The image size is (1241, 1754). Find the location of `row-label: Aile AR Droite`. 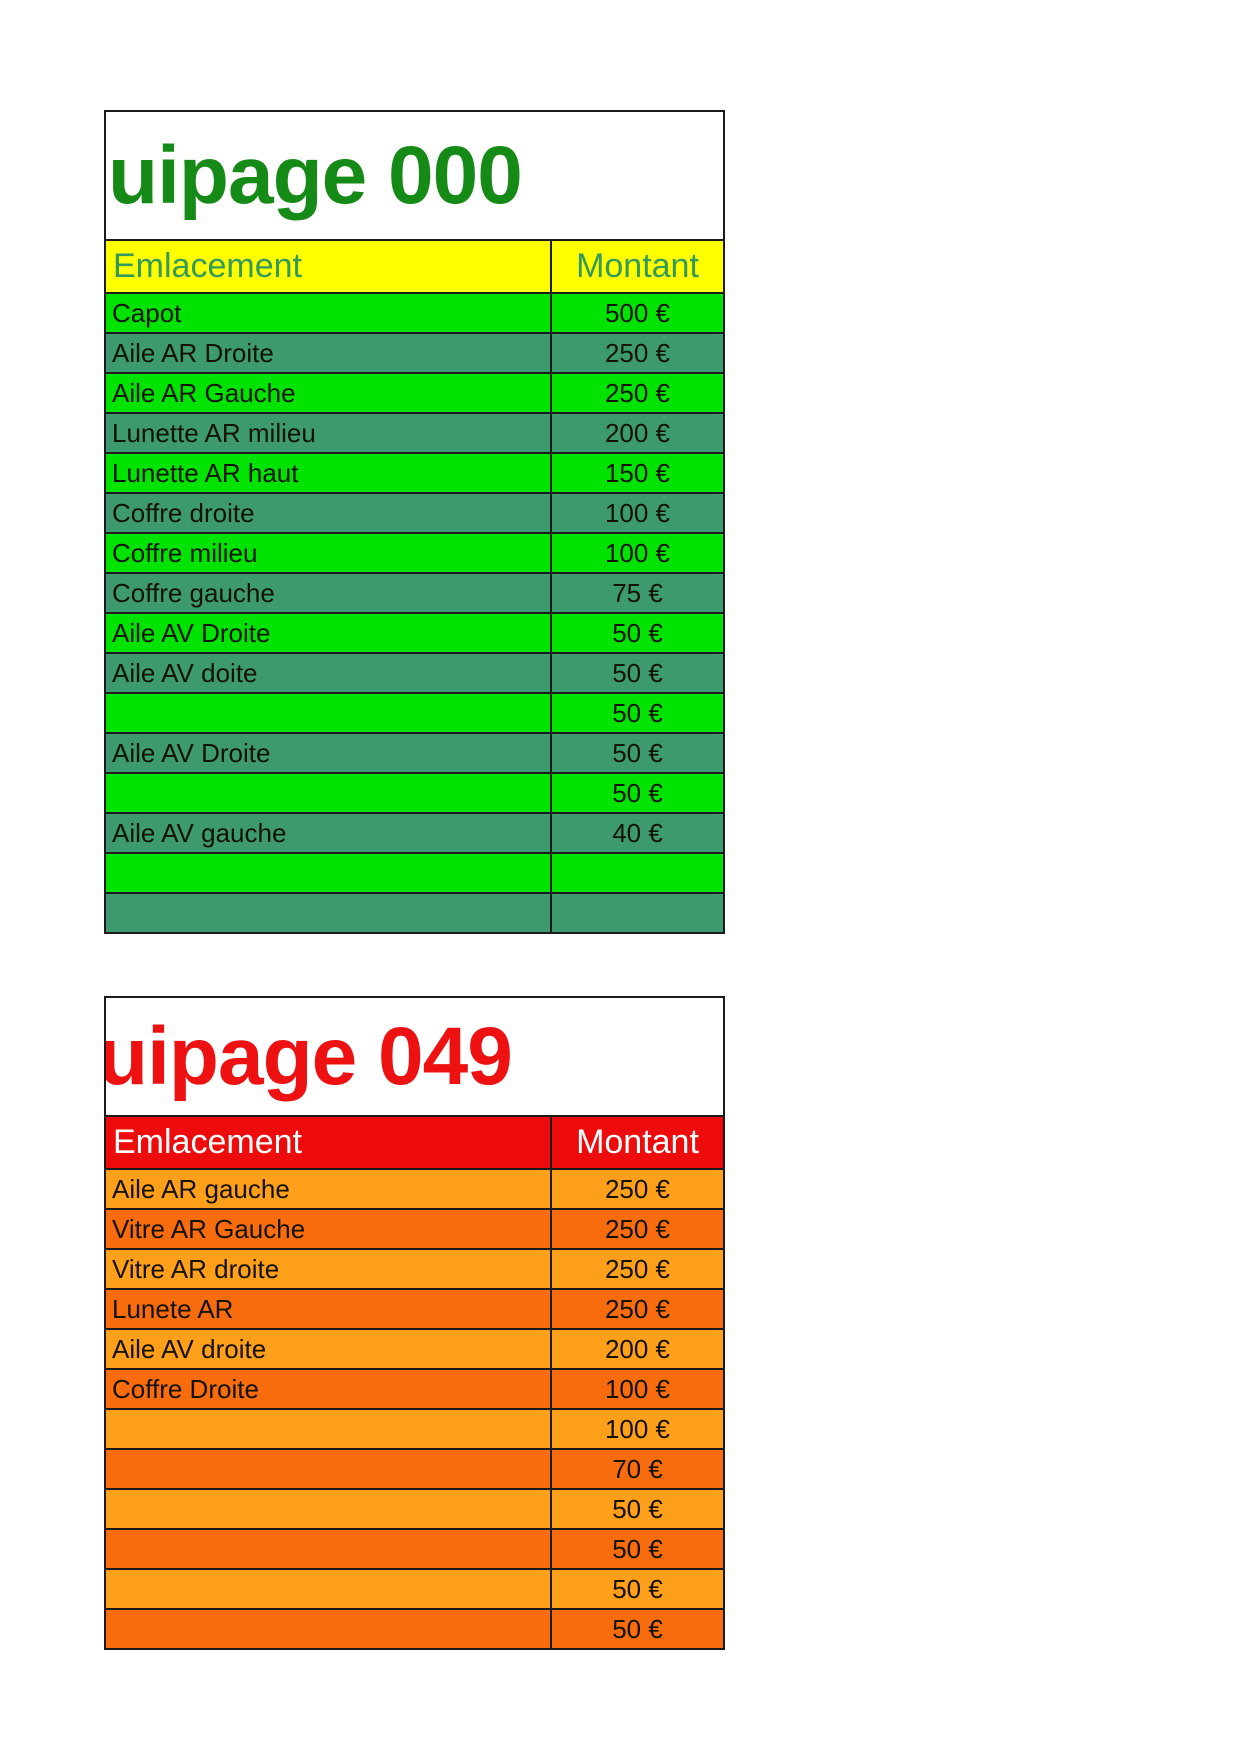

row-label: Aile AR Droite is located at coordinates (193, 352).